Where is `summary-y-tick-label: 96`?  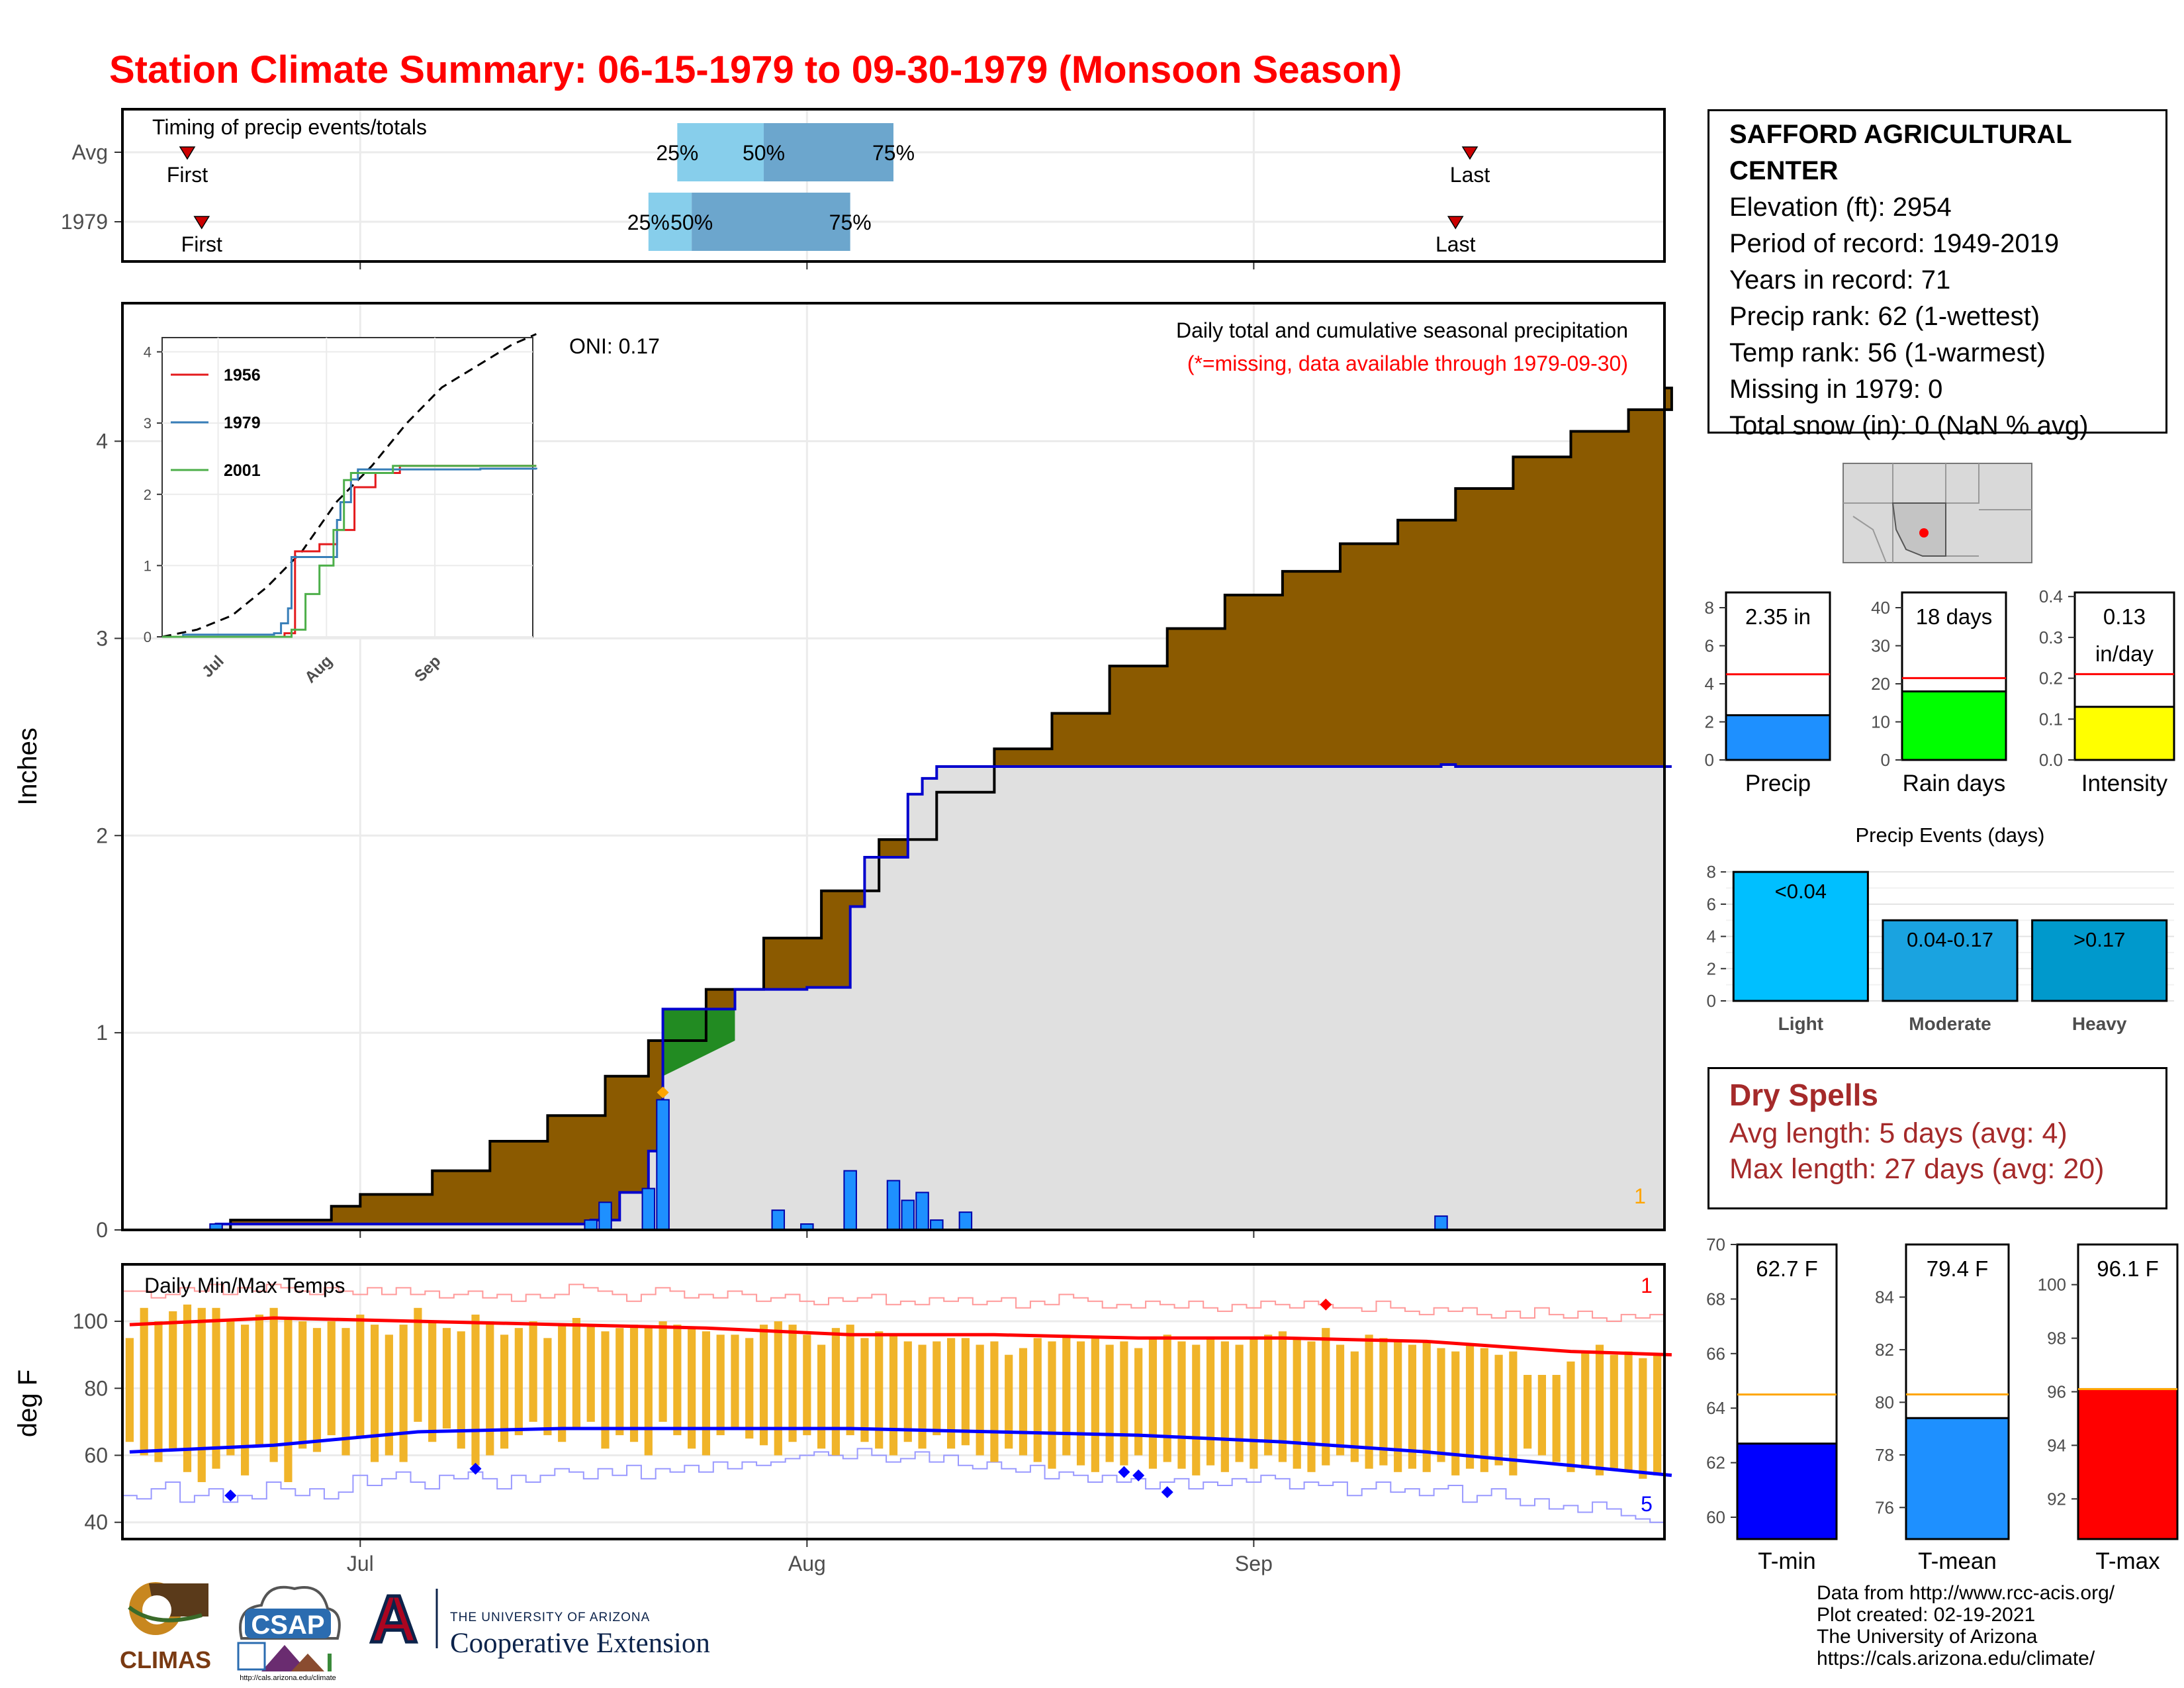 summary-y-tick-label: 96 is located at coordinates (2056, 1392).